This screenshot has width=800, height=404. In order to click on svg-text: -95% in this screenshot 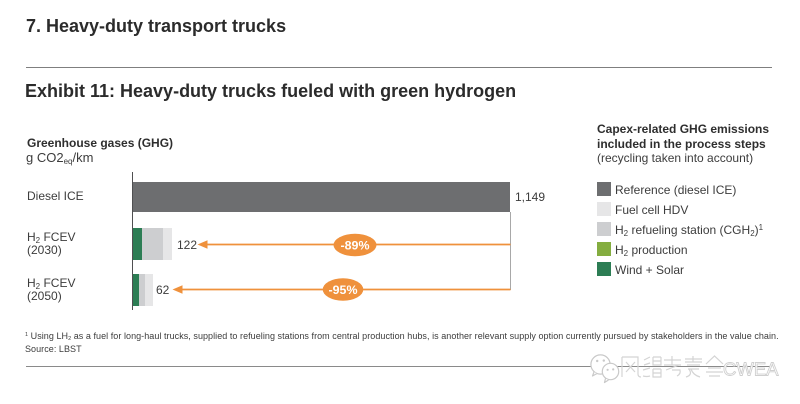, I will do `click(343, 290)`.